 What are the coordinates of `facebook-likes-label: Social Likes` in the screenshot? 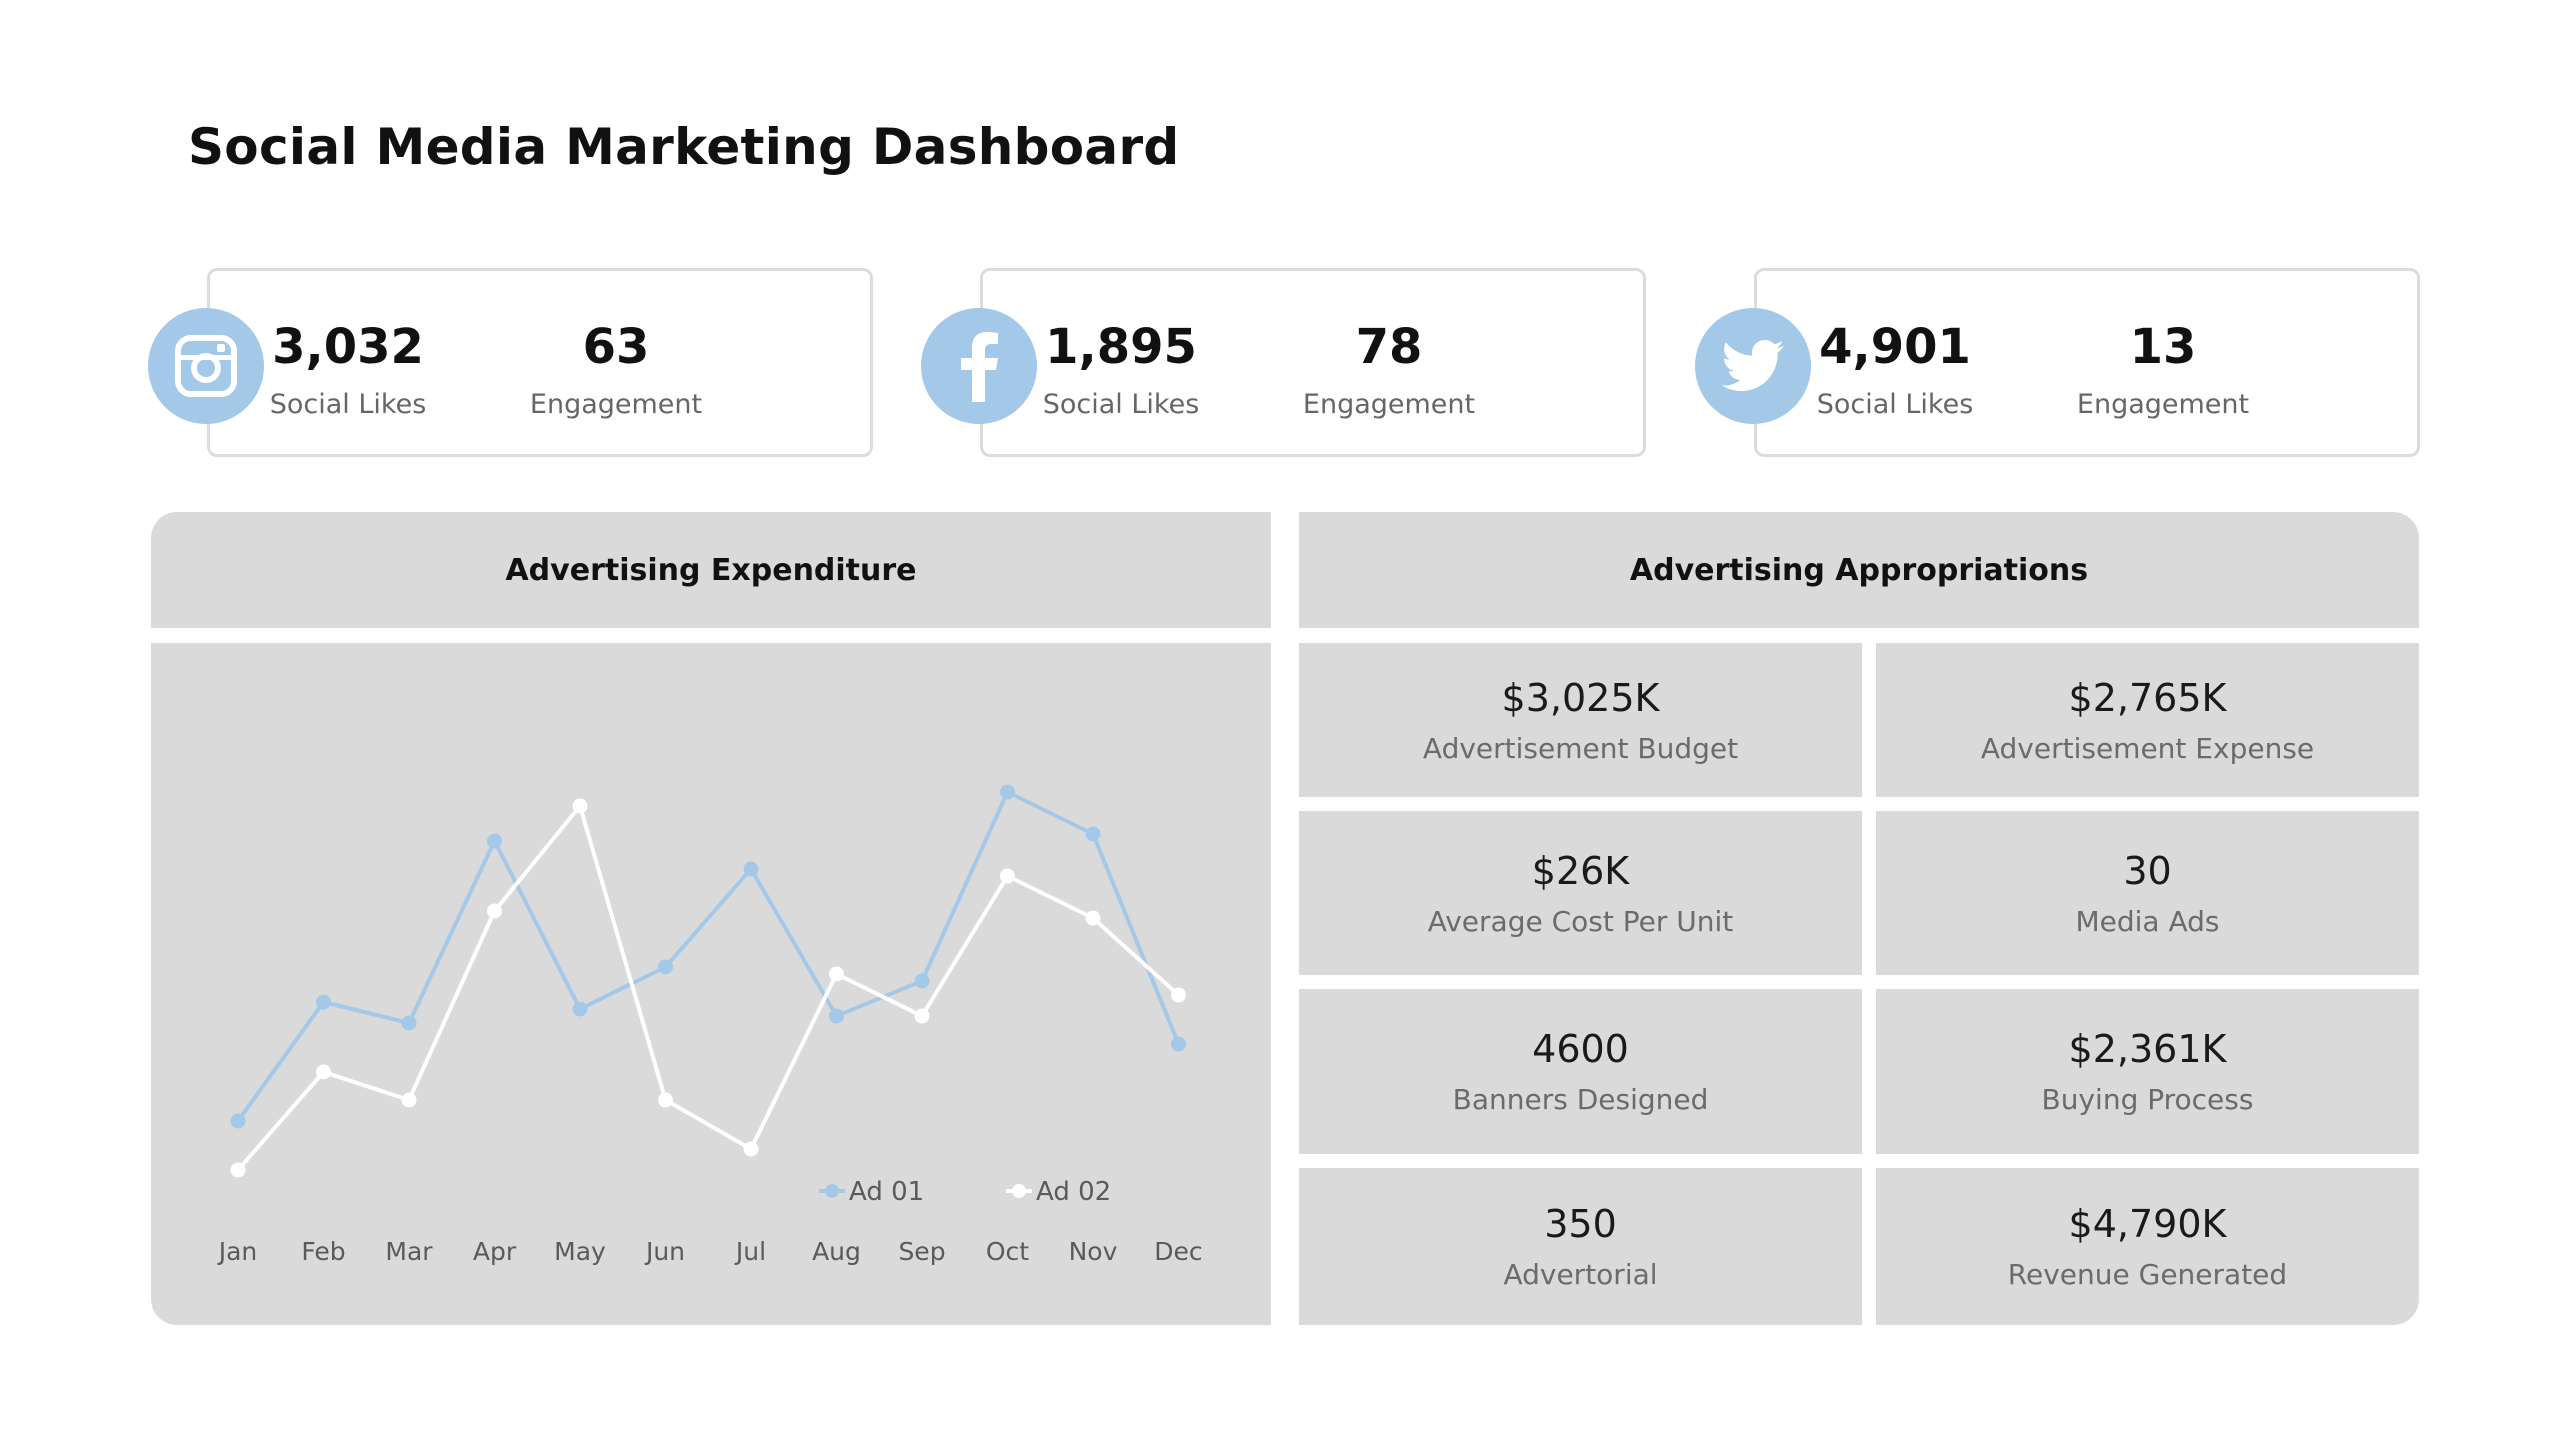 It's located at (1121, 404).